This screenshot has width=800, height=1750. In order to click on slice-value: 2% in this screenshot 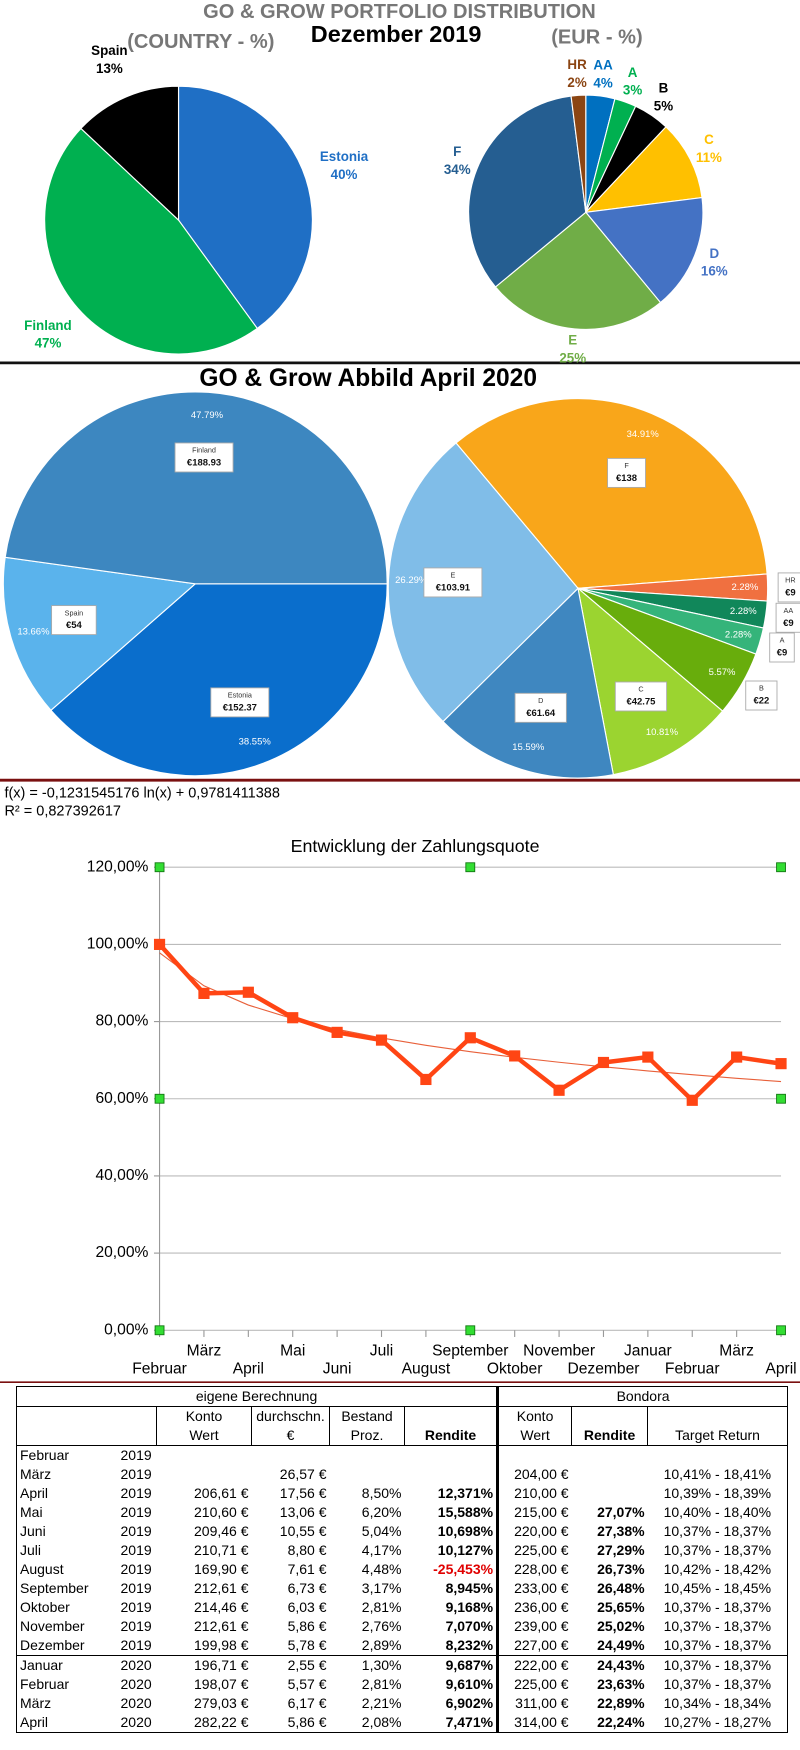, I will do `click(576, 82)`.